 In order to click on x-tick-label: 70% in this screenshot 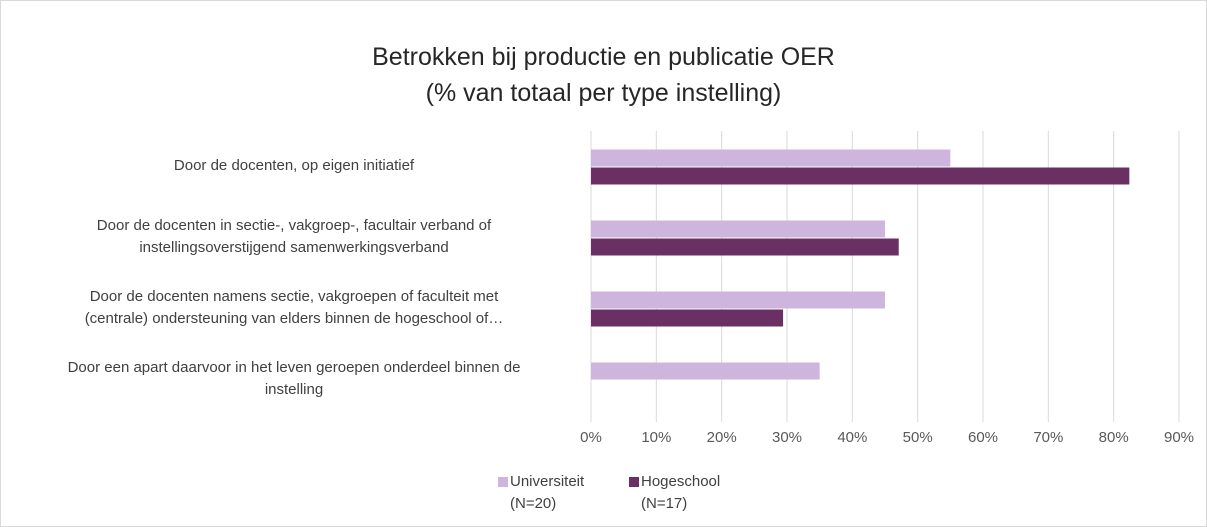, I will do `click(1048, 437)`.